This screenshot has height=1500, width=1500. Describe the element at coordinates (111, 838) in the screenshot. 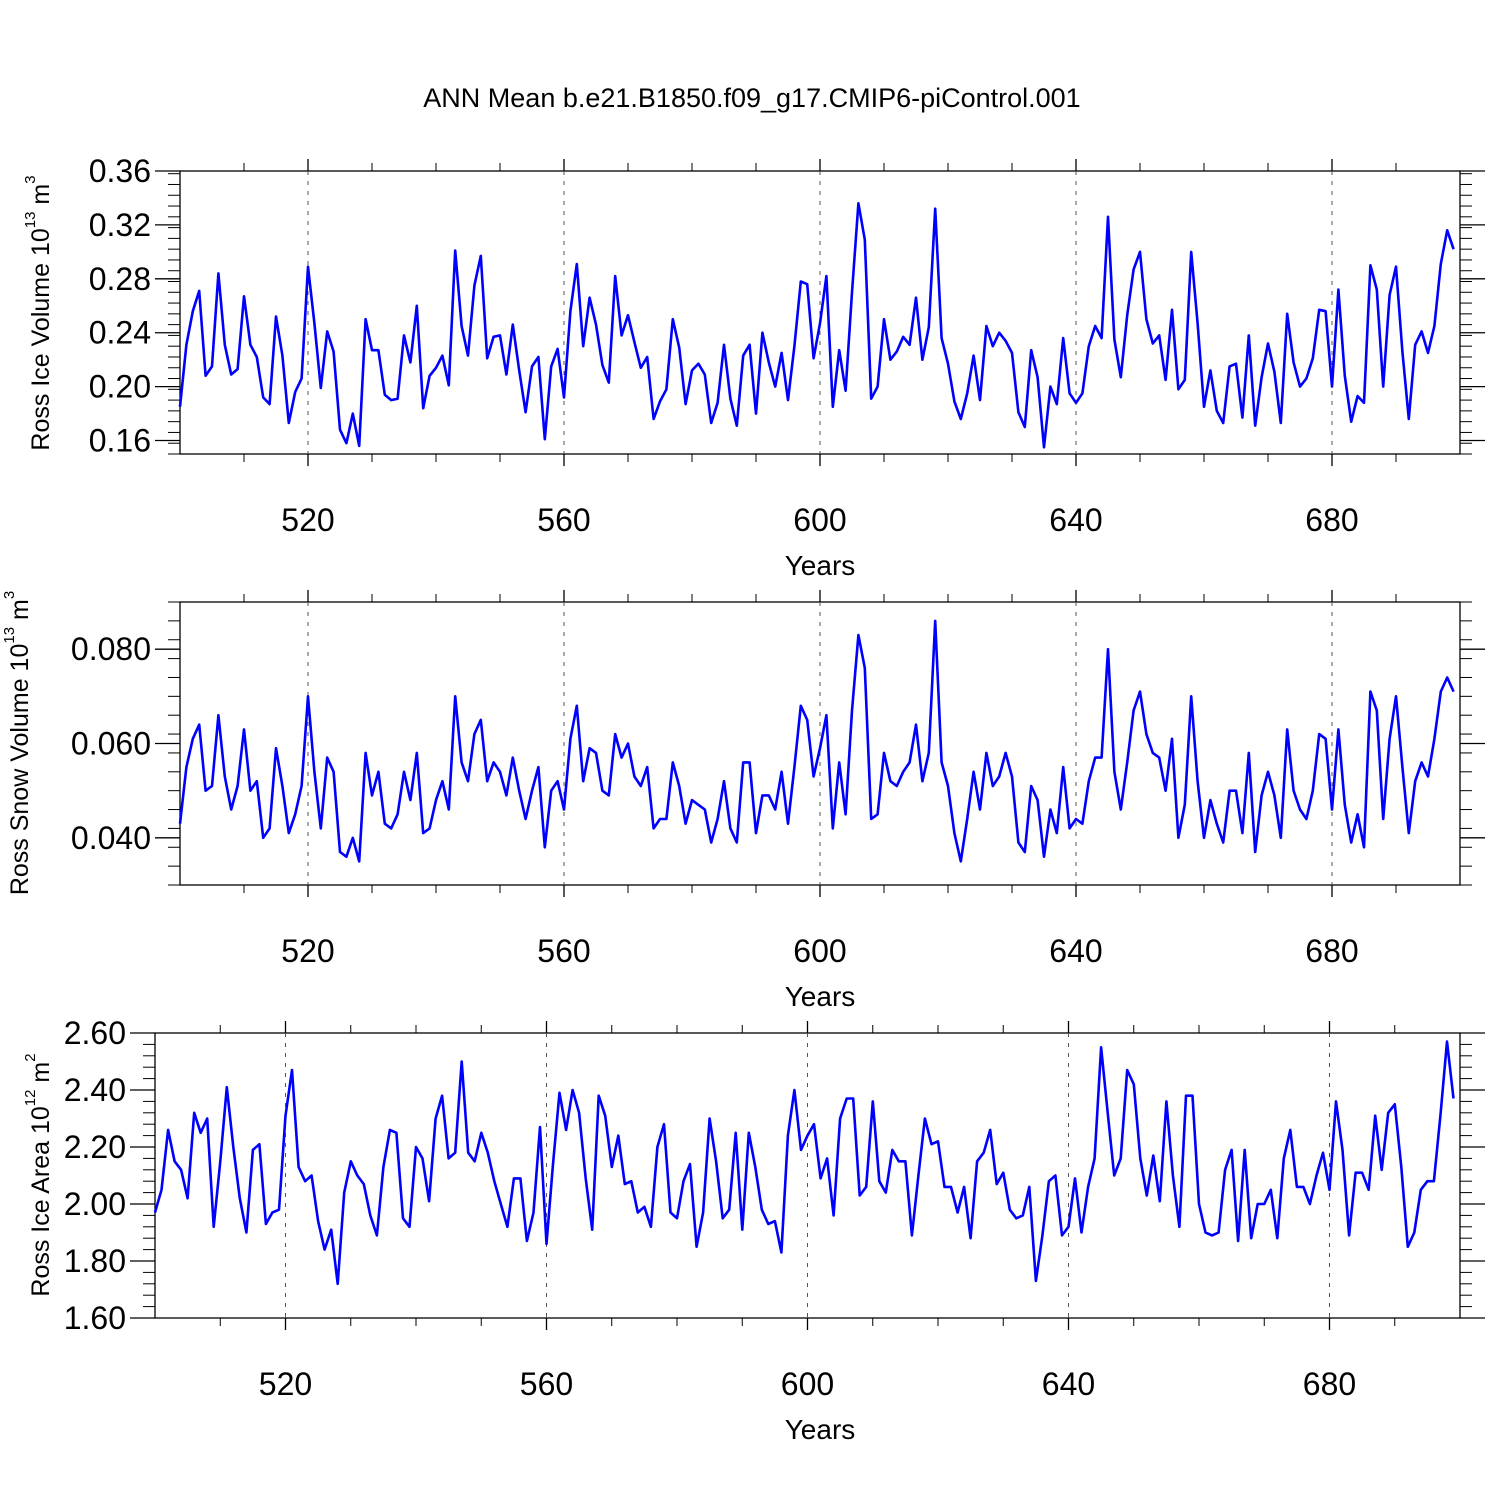

I see `y-tick-label: 0.040` at that location.